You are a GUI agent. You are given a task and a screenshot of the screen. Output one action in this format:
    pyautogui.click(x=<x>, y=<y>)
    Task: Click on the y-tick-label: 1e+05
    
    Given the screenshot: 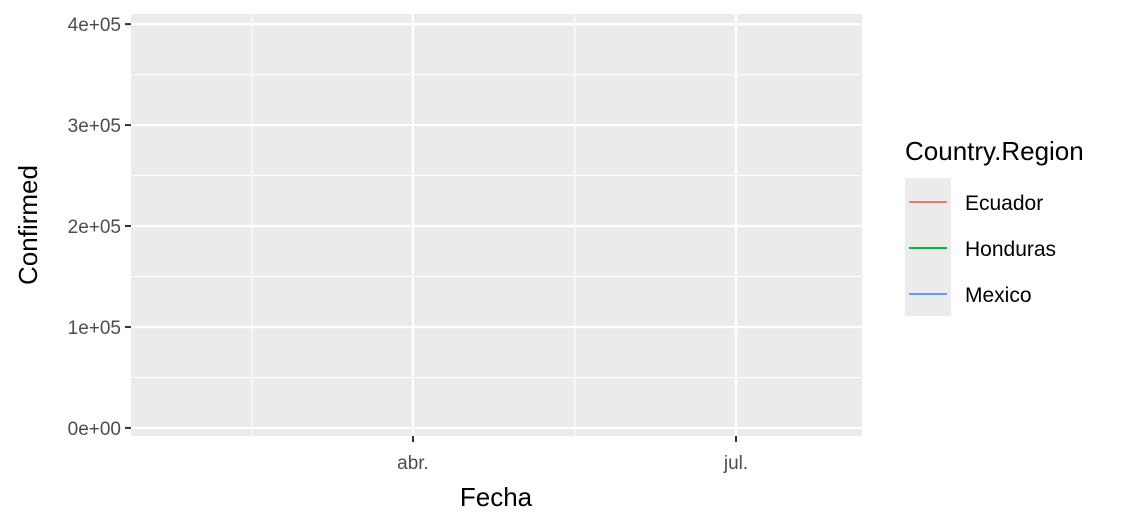 What is the action you would take?
    pyautogui.click(x=94, y=328)
    